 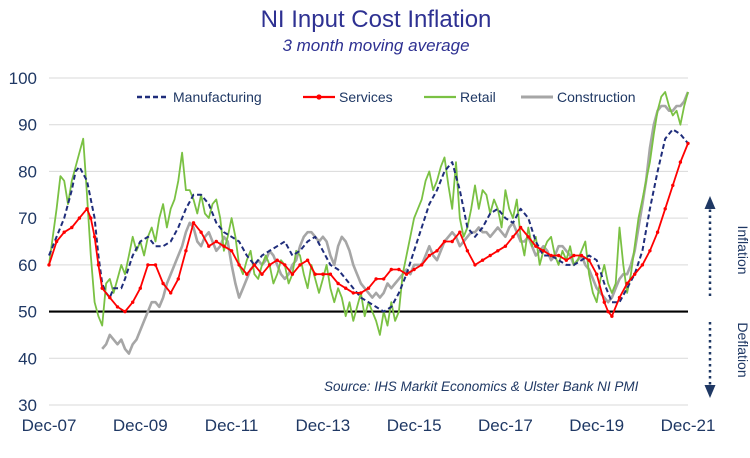 I want to click on x-tick-label-dec-09: Dec-09, so click(x=140, y=425).